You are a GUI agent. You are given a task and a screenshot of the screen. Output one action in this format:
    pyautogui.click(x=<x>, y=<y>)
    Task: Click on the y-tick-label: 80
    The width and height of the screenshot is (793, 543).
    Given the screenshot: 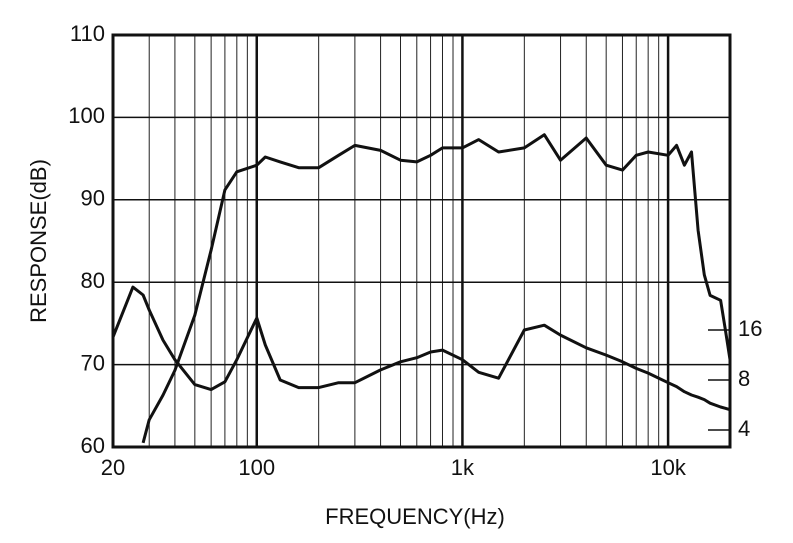 What is the action you would take?
    pyautogui.click(x=93, y=280)
    